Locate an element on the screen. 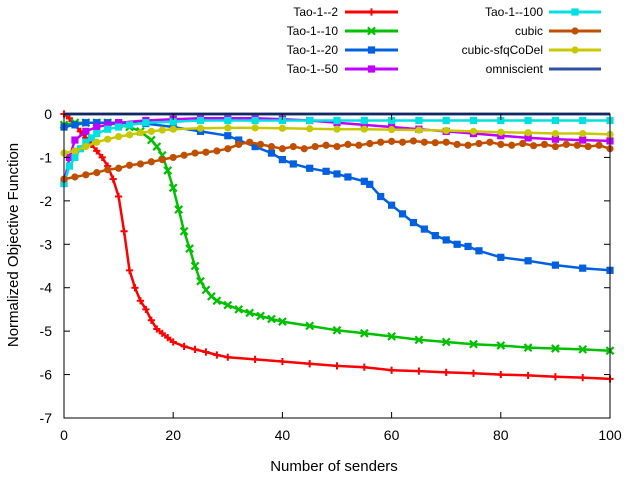 The width and height of the screenshot is (640, 485). legend-label: omniscient is located at coordinates (515, 69).